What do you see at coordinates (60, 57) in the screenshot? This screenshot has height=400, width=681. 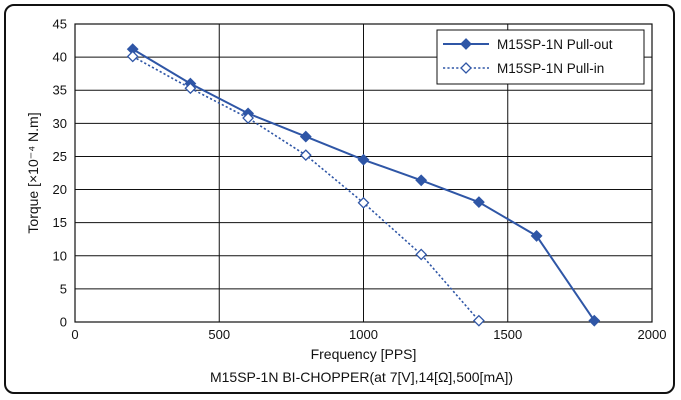 I see `y-tick-label: 40` at bounding box center [60, 57].